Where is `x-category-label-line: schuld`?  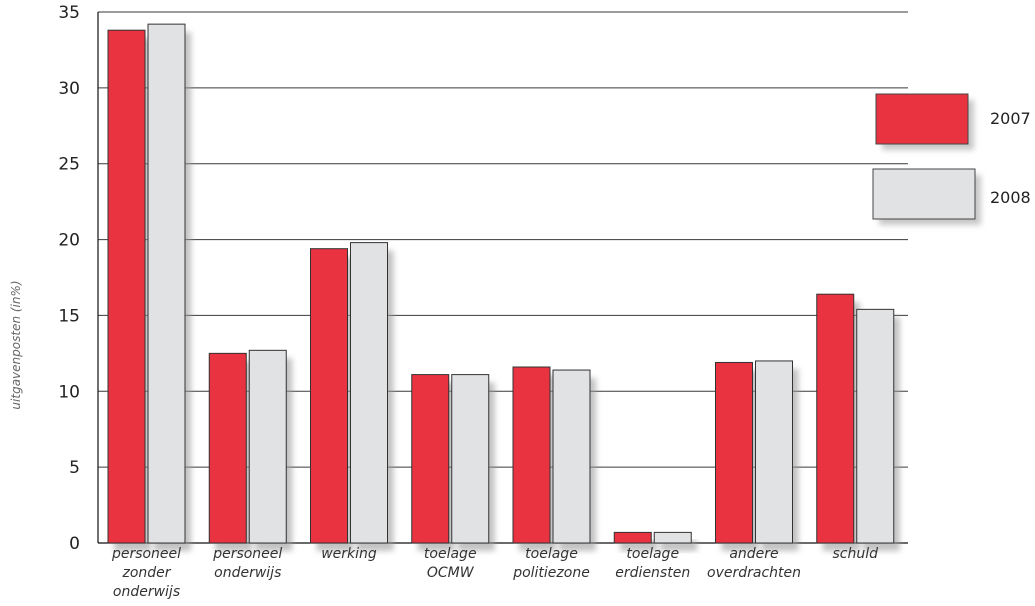 x-category-label-line: schuld is located at coordinates (855, 554).